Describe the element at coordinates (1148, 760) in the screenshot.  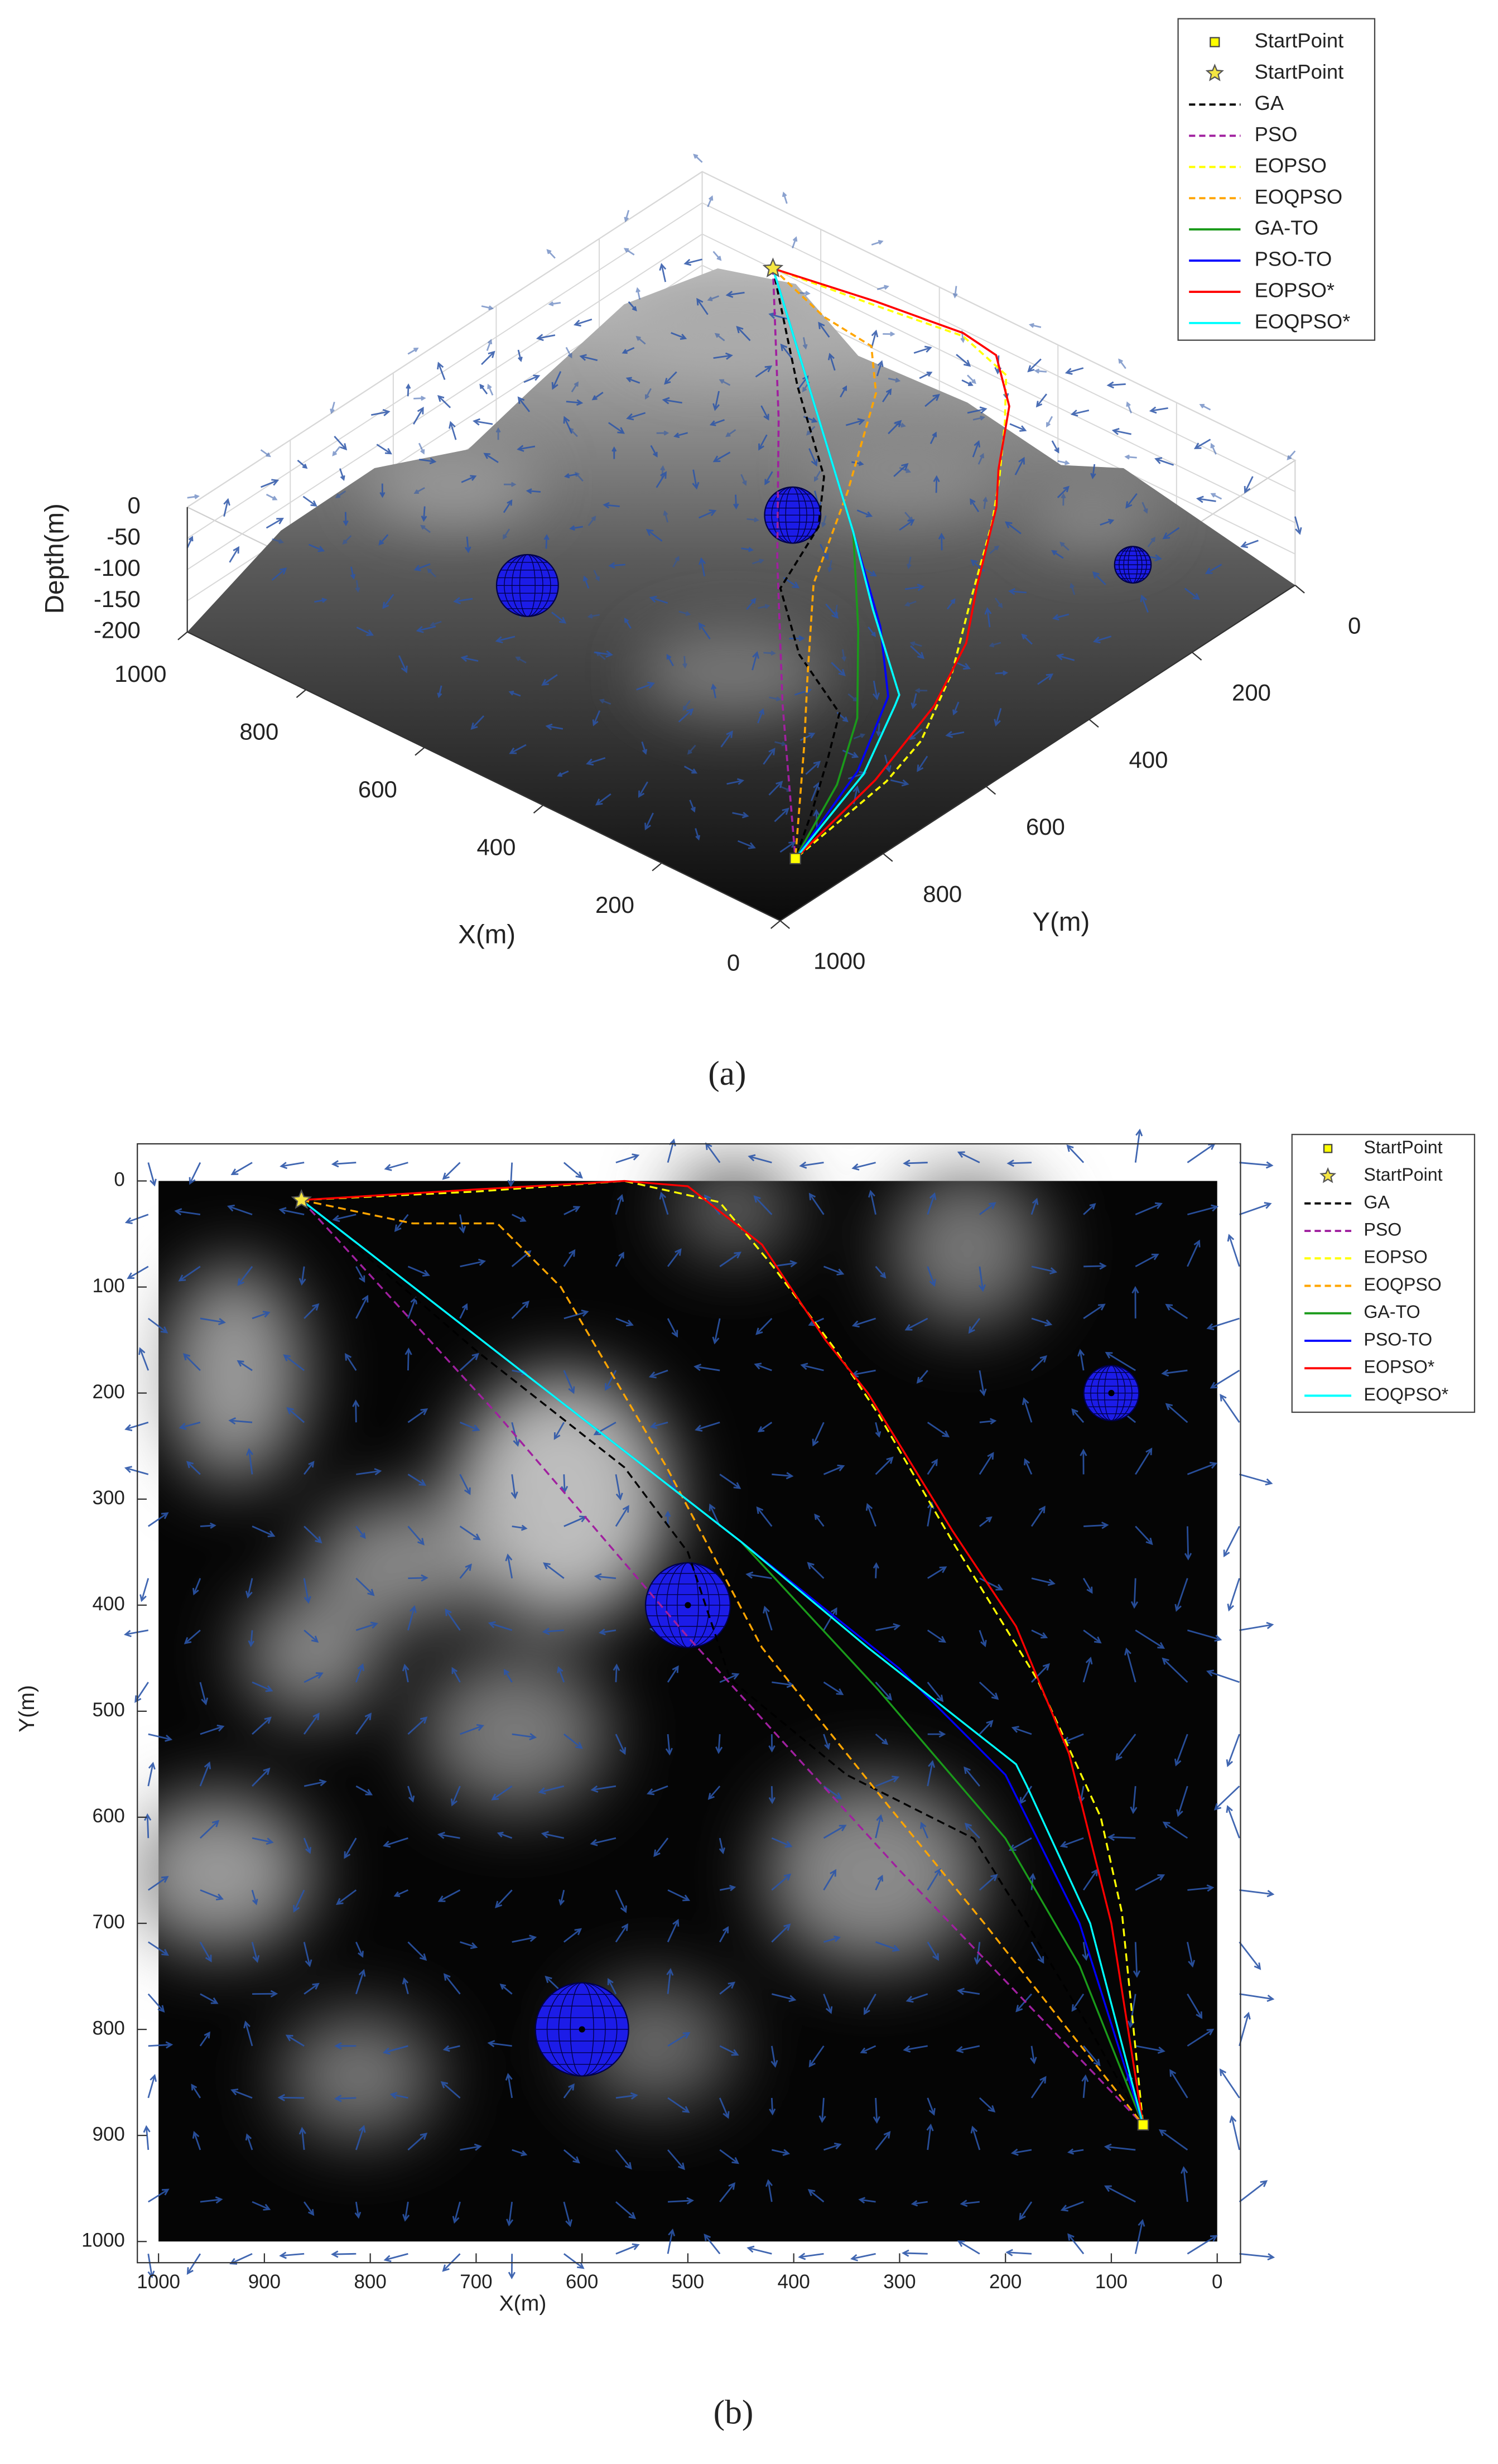
I see `y-tick-label: 400` at that location.